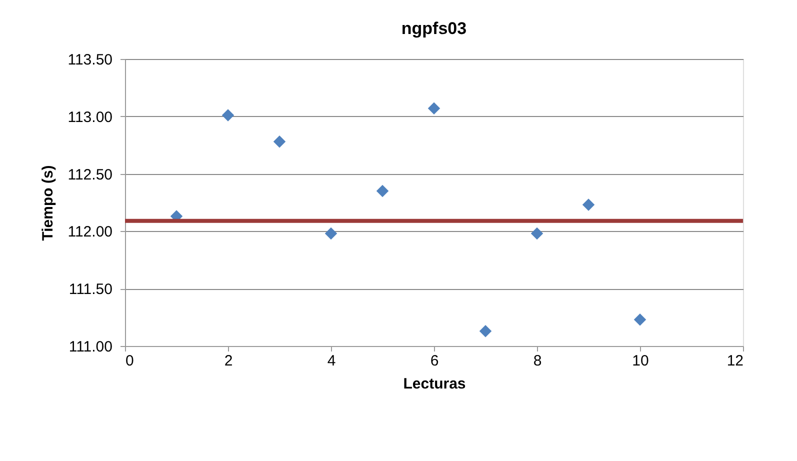 This screenshot has height=461, width=797. What do you see at coordinates (48, 203) in the screenshot?
I see `y-axis-title: Tiempo (s)` at bounding box center [48, 203].